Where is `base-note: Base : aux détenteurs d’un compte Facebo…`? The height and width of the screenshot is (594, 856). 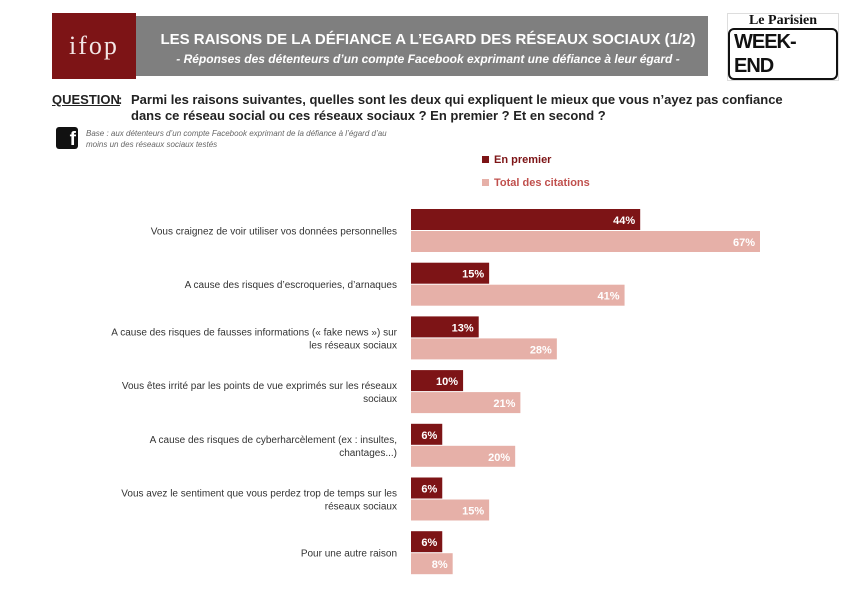 base-note: Base : aux détenteurs d’un compte Facebo… is located at coordinates (236, 139).